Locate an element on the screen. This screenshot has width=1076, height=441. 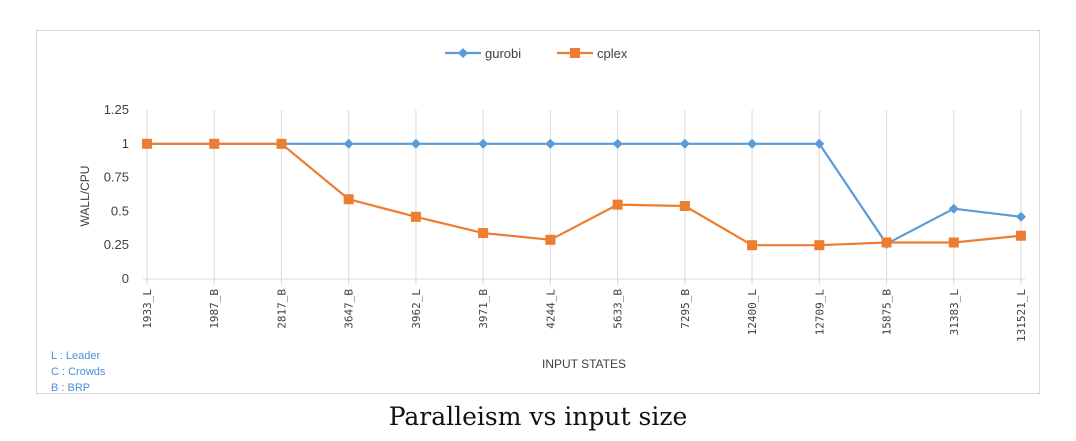
point-cplex-1933_L is located at coordinates (147, 143).